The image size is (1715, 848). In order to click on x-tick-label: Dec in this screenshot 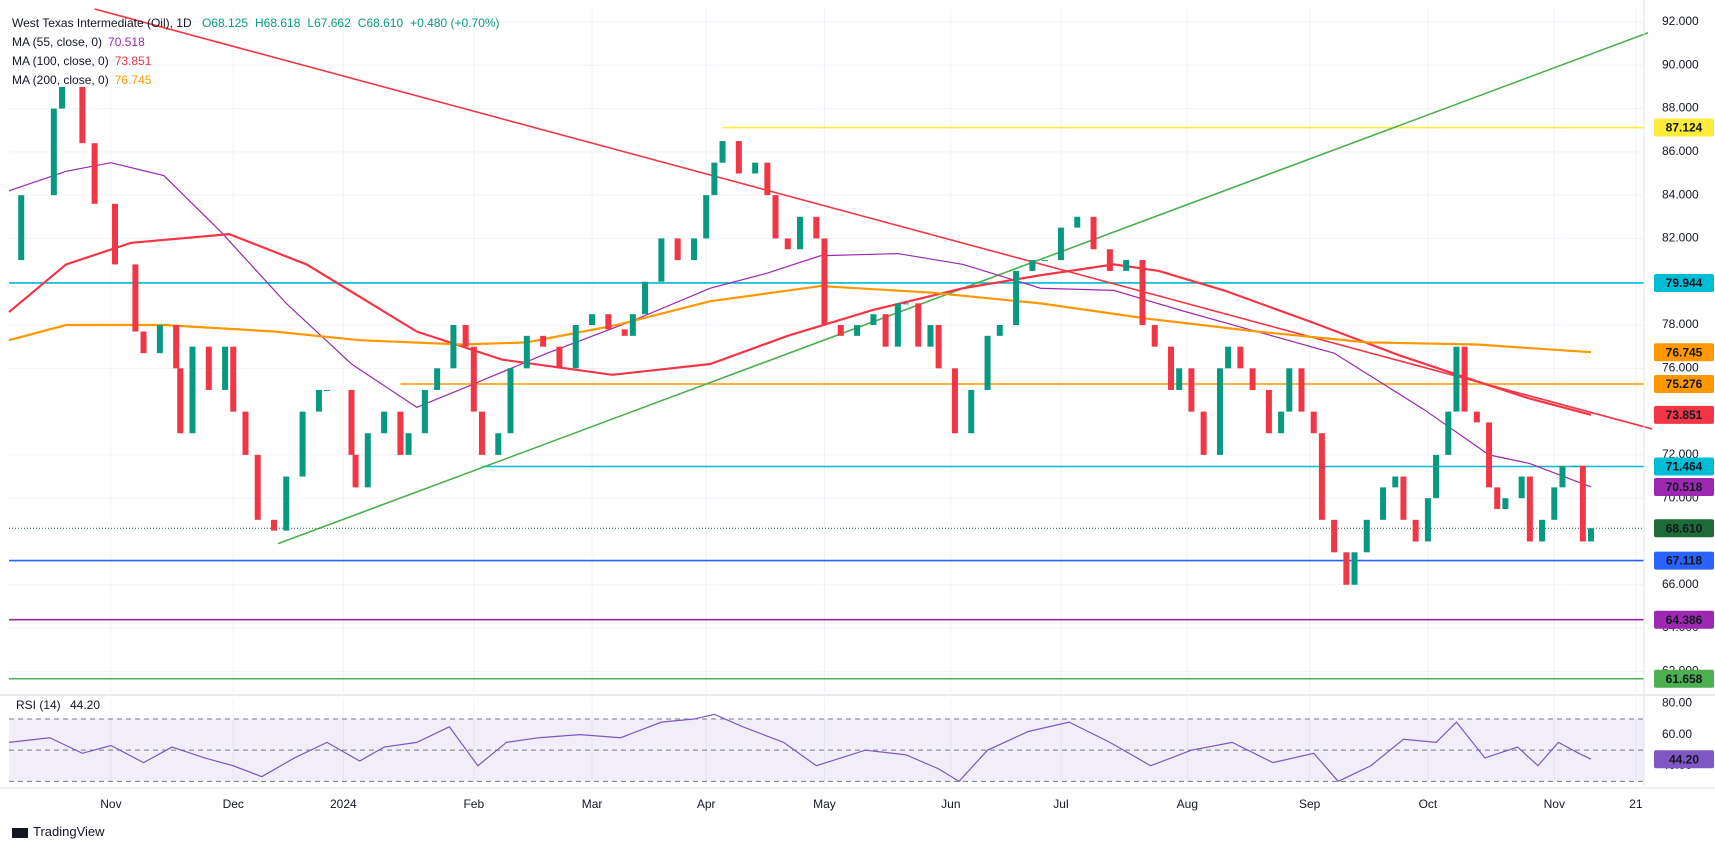, I will do `click(233, 804)`.